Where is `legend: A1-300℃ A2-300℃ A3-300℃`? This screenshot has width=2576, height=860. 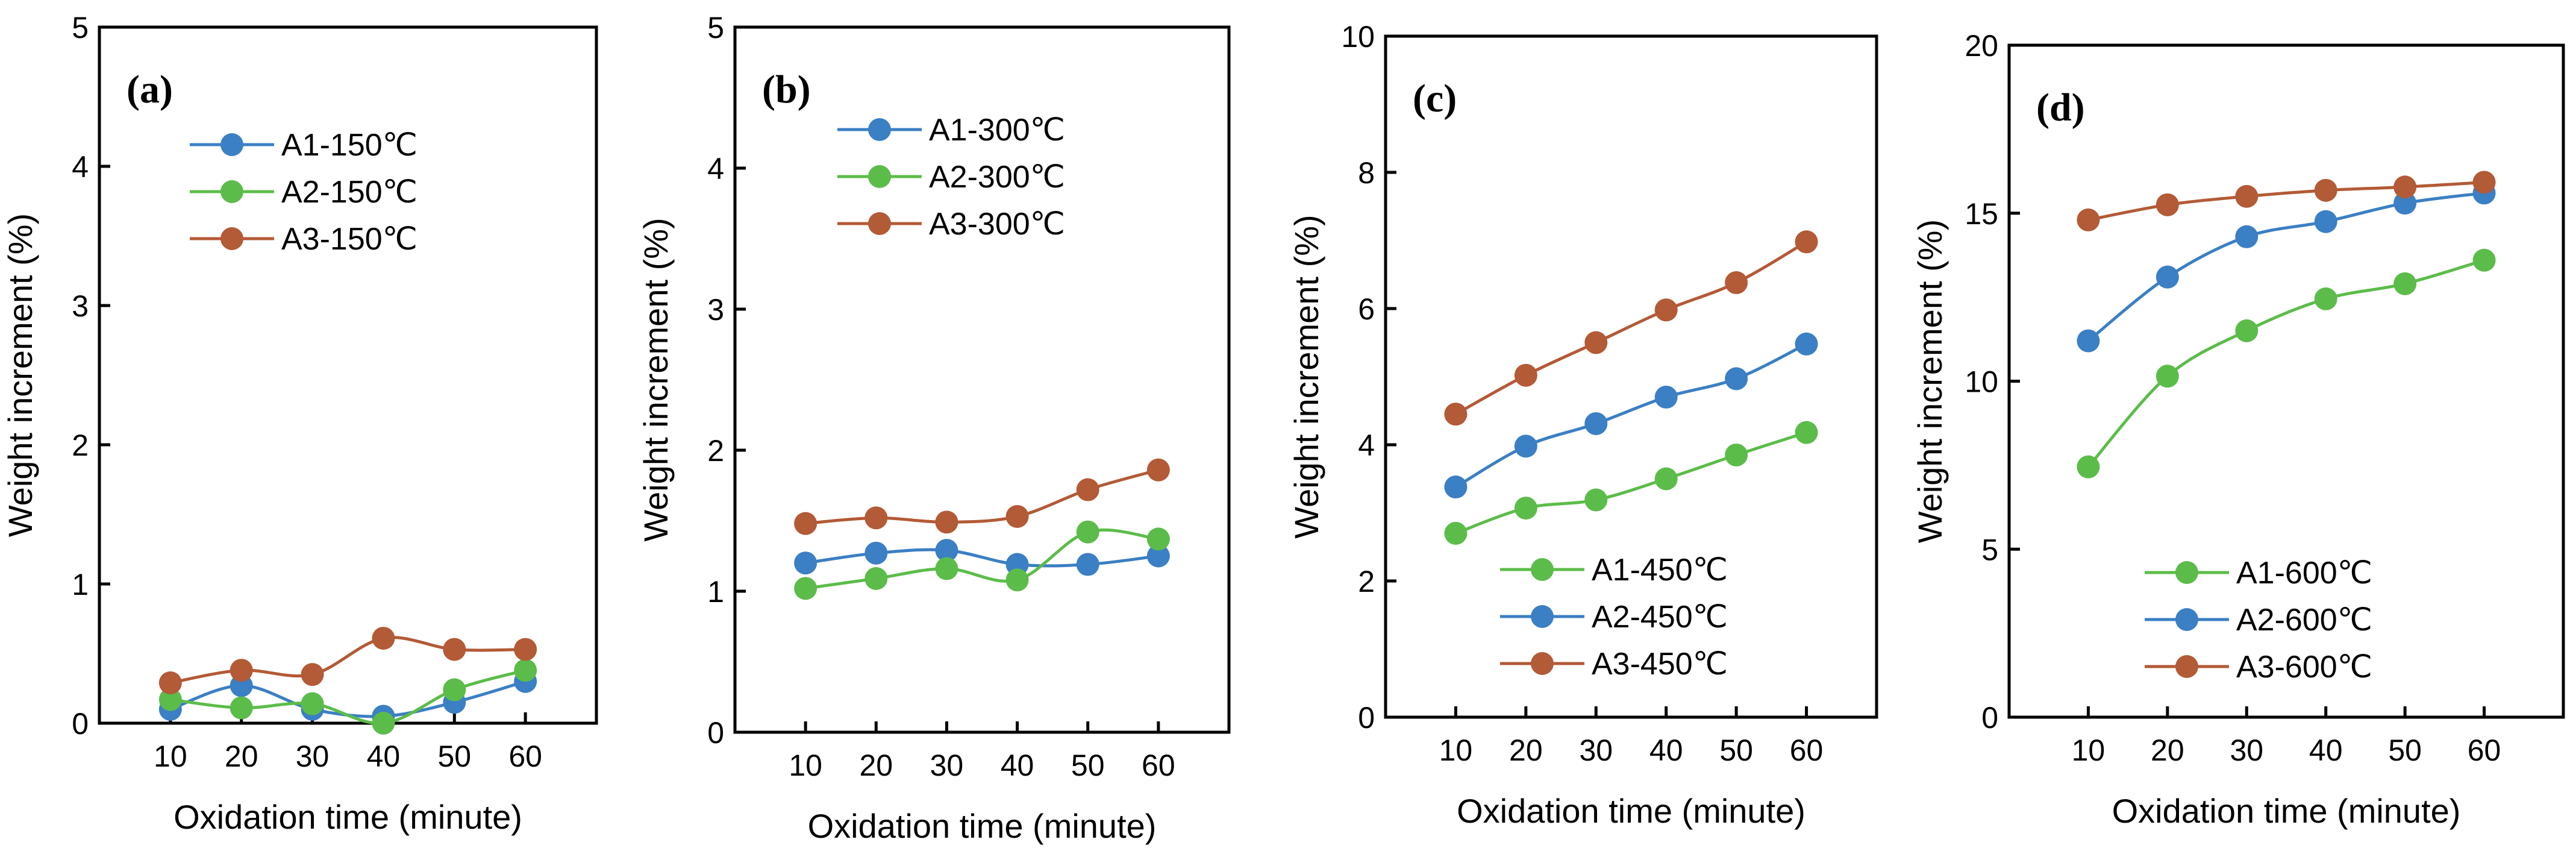
legend: A1-300℃ A2-300℃ A3-300℃ is located at coordinates (951, 178).